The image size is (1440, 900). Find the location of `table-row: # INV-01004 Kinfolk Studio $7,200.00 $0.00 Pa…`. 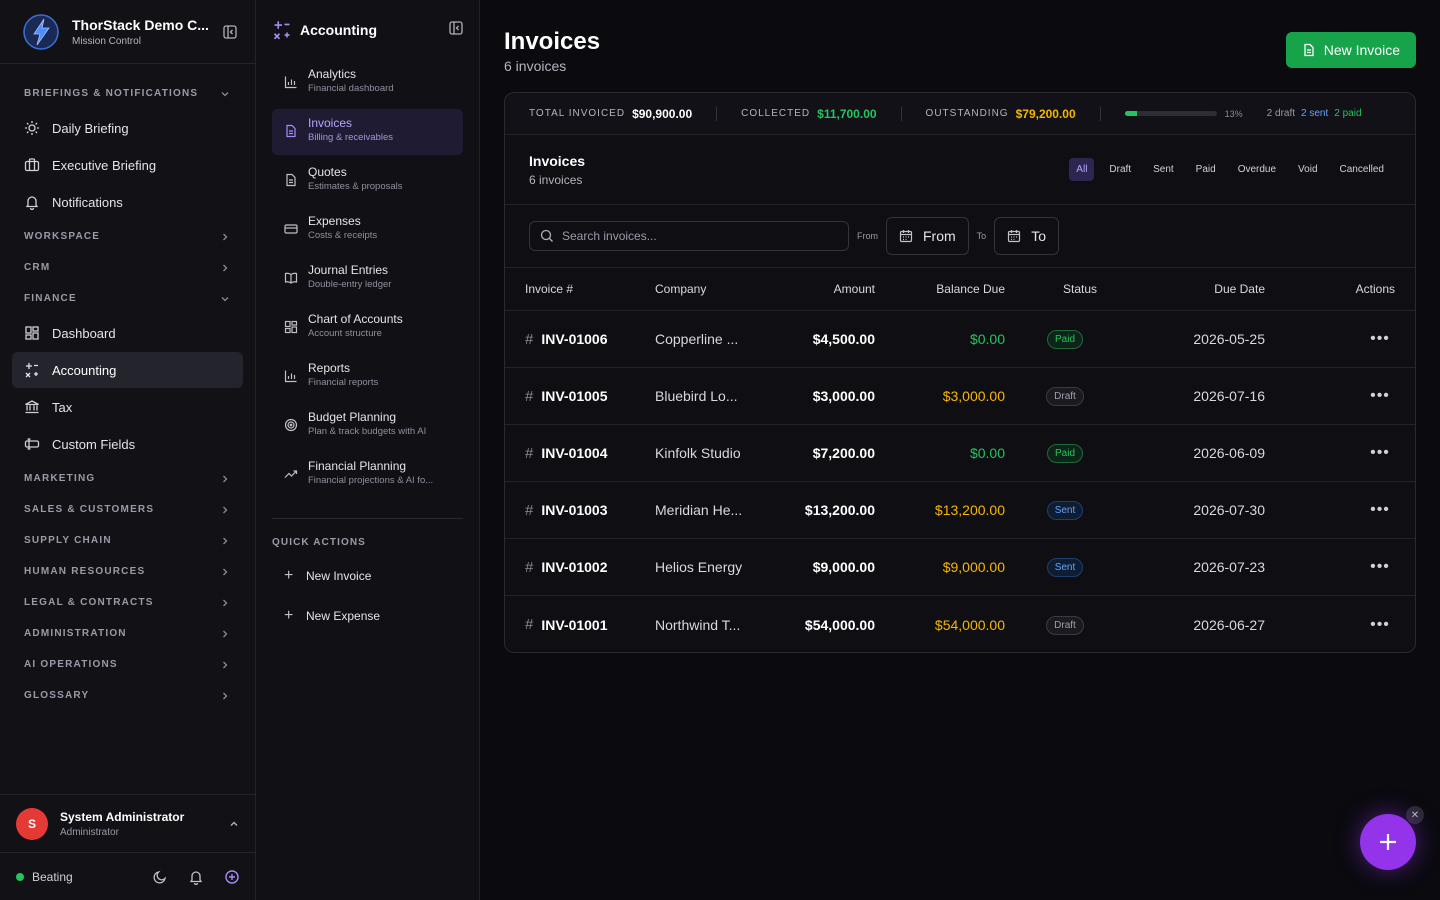

table-row: # INV-01004 Kinfolk Studio $7,200.00 $0.00 Pa… is located at coordinates (960, 453).